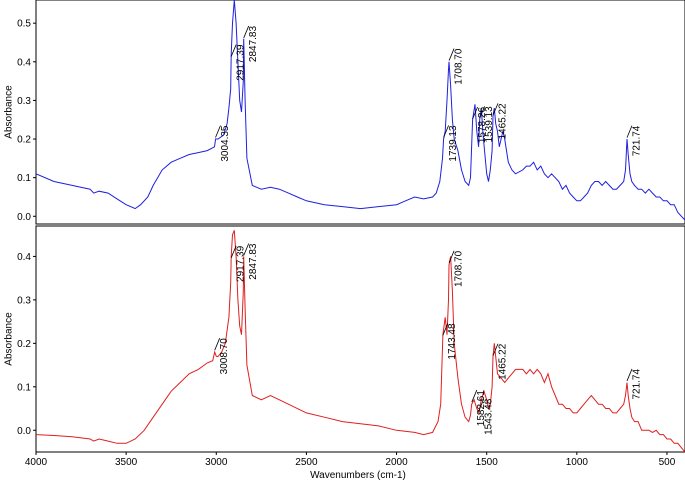 This screenshot has height=483, width=685. I want to click on x-tick-label: 3500, so click(126, 462).